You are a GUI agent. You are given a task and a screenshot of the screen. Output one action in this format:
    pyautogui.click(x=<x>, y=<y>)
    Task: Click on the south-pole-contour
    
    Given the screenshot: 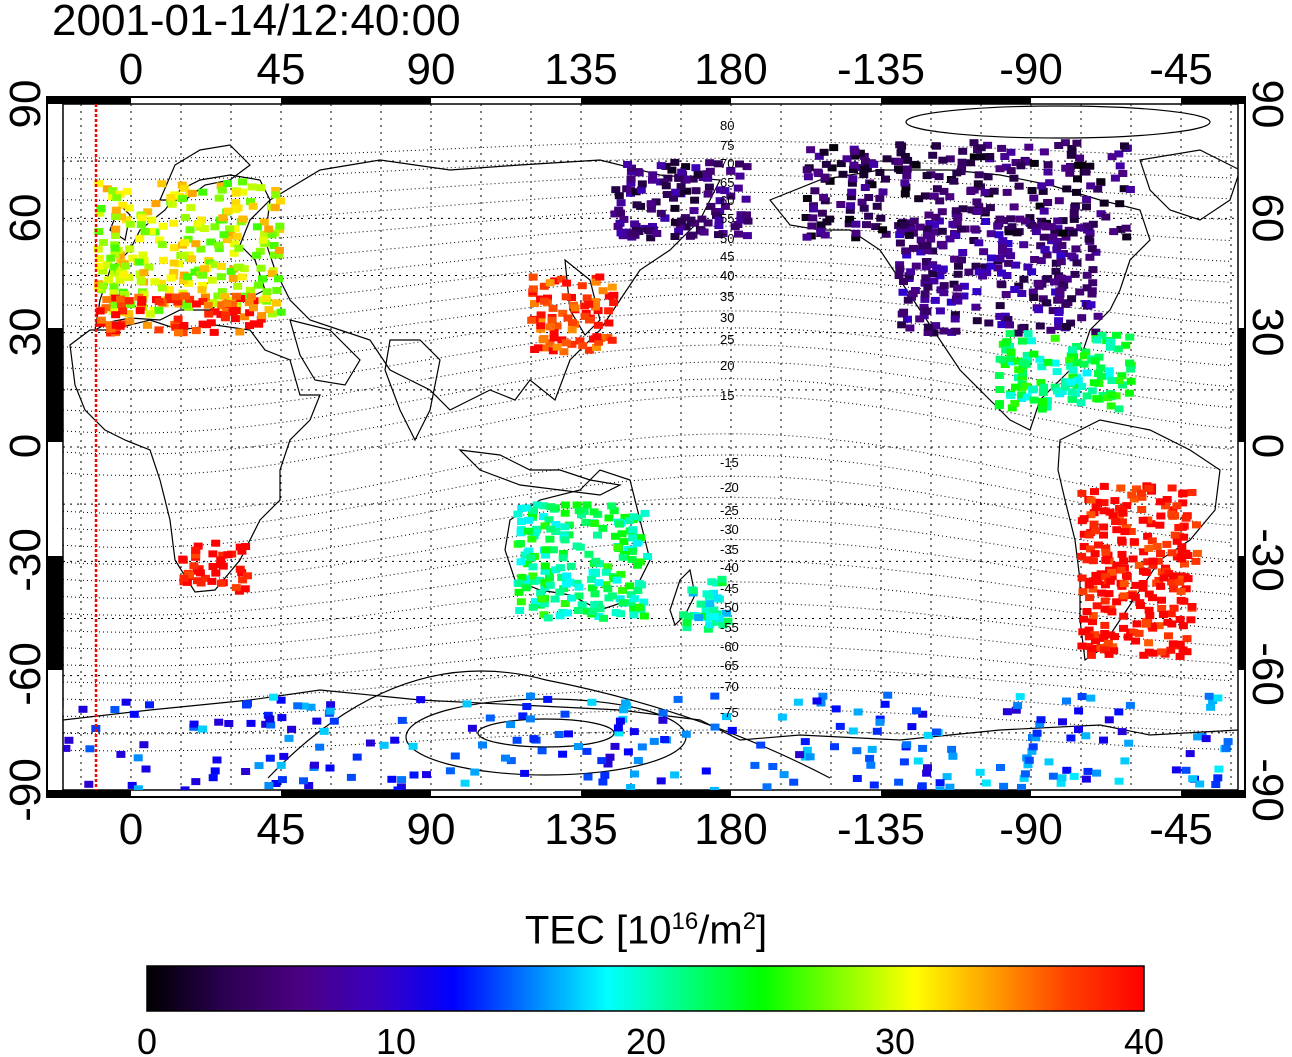 What is the action you would take?
    pyautogui.click(x=546, y=733)
    